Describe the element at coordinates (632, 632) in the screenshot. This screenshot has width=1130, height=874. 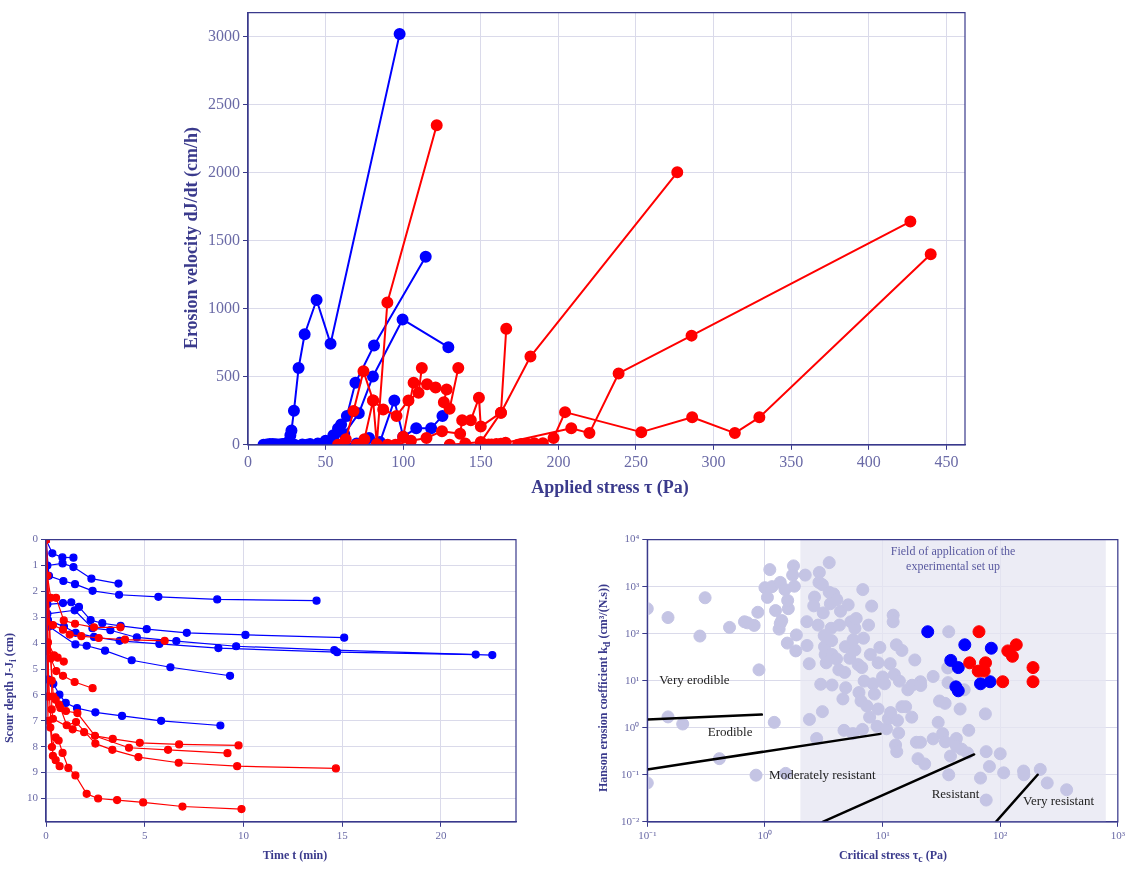
I see `y-tick-label: 10²` at that location.